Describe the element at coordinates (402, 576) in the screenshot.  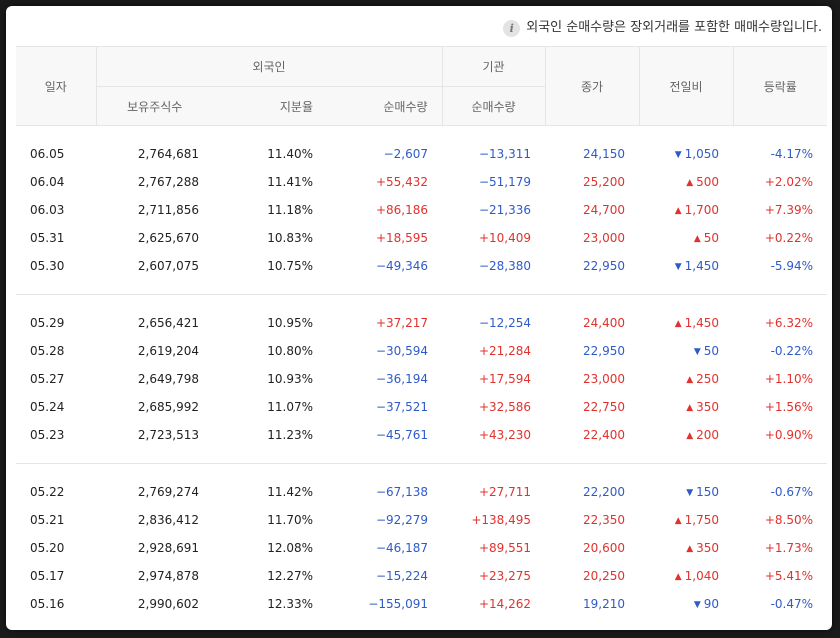
I see `foreign-net-cell: −15,224` at that location.